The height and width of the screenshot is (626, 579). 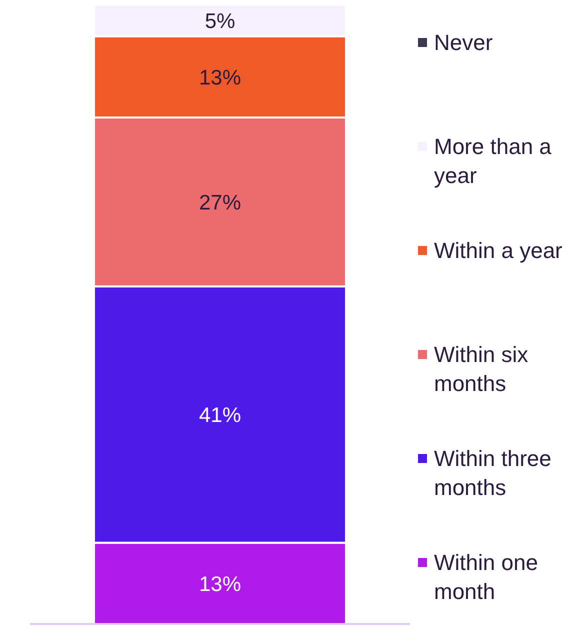 What do you see at coordinates (498, 251) in the screenshot?
I see `legend-label: Within a year` at bounding box center [498, 251].